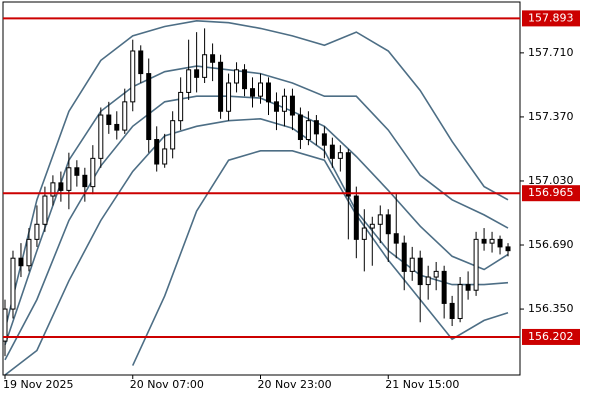 The image size is (600, 400). I want to click on x-tick-label: 19 Nov 2025, so click(38, 384).